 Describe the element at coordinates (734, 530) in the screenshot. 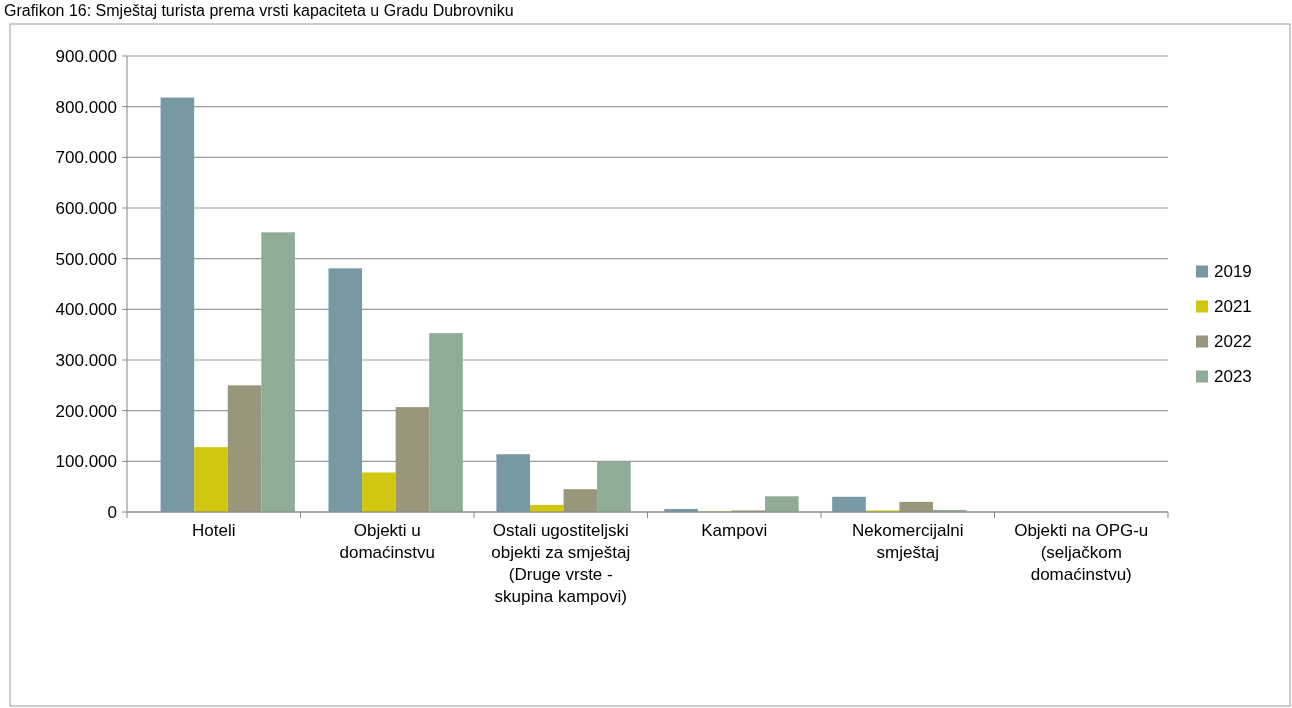

I see `x-tick-label: Kampovi` at that location.